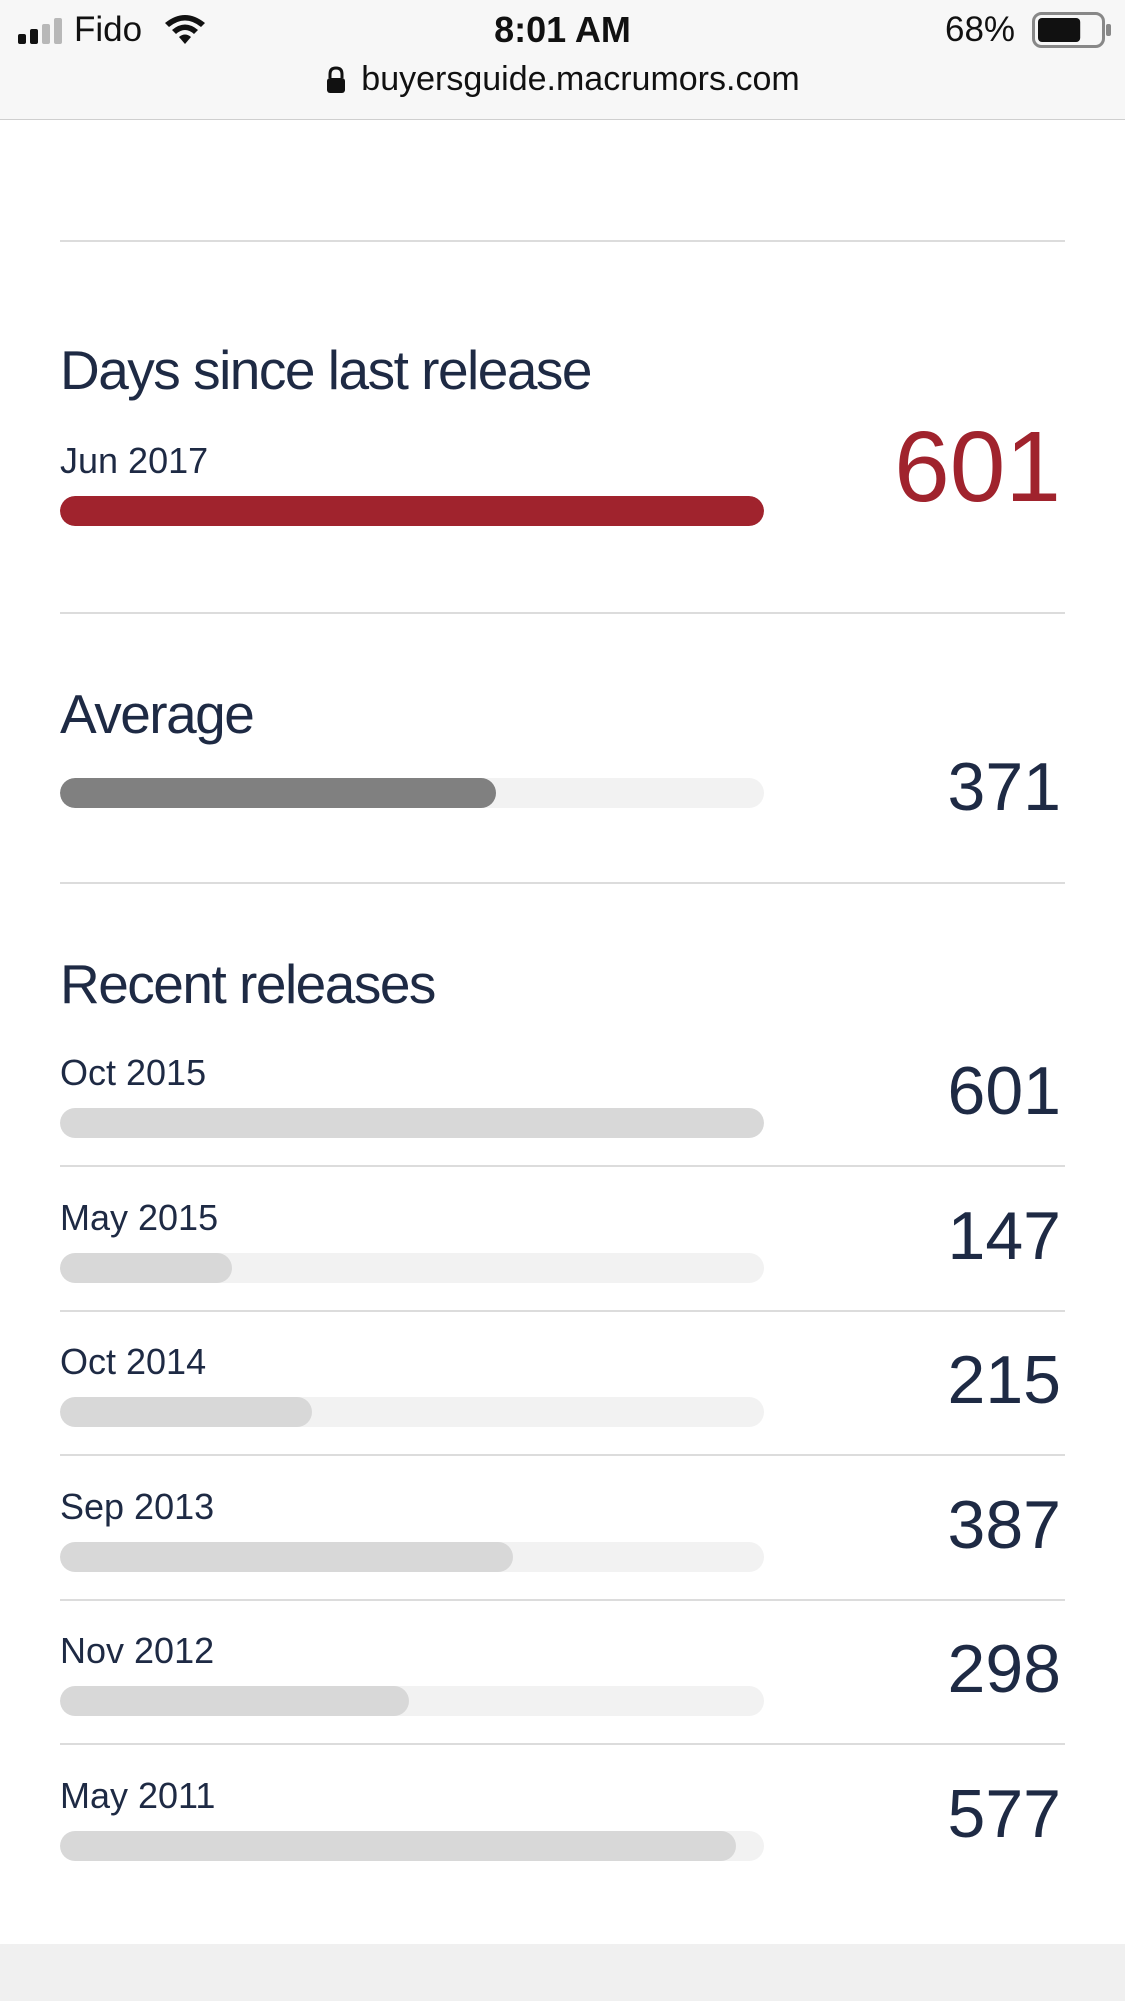  I want to click on average-bar, so click(278, 793).